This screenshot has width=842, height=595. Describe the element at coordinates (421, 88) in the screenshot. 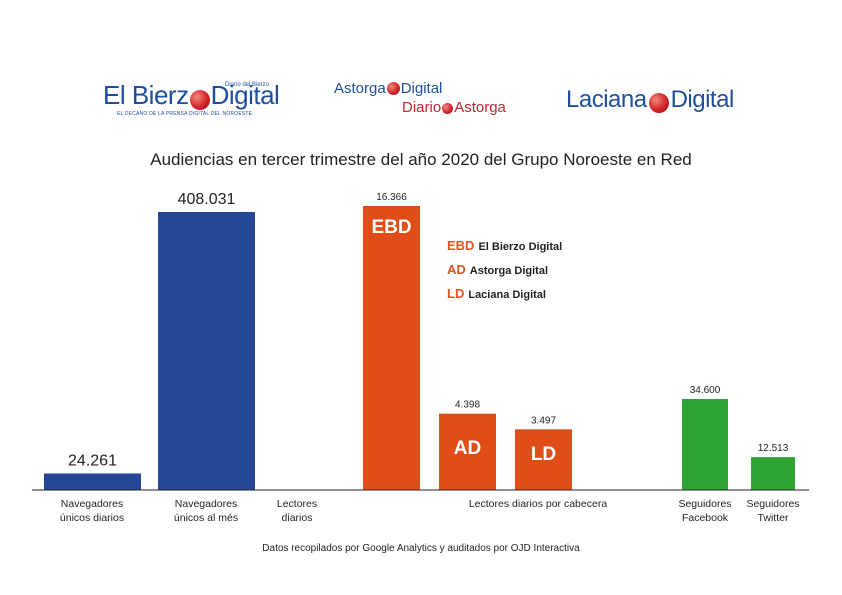

I see `ad-logo-line1-right: Digital` at that location.